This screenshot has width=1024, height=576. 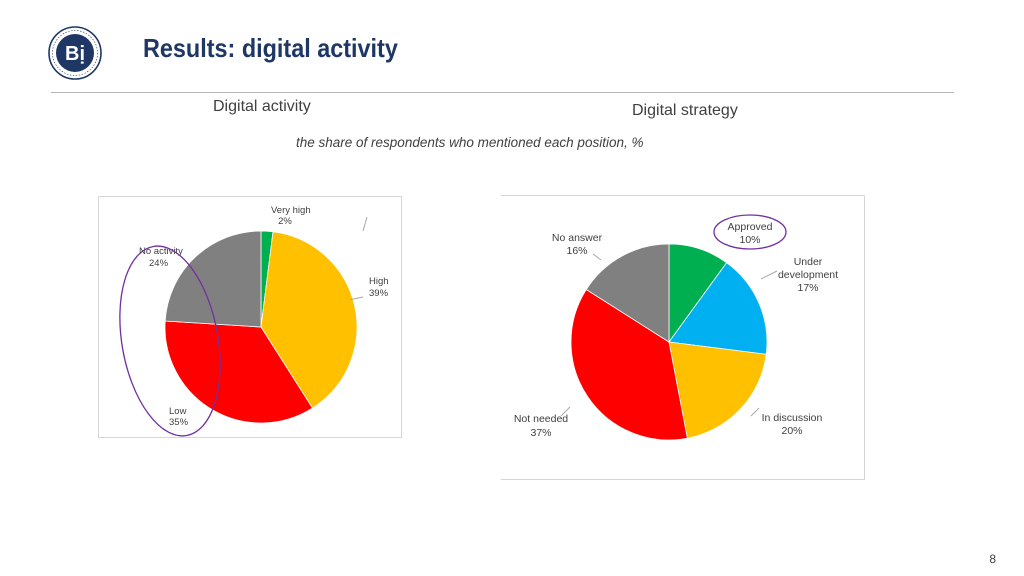 What do you see at coordinates (576, 251) in the screenshot?
I see `slice-label-value: 16%` at bounding box center [576, 251].